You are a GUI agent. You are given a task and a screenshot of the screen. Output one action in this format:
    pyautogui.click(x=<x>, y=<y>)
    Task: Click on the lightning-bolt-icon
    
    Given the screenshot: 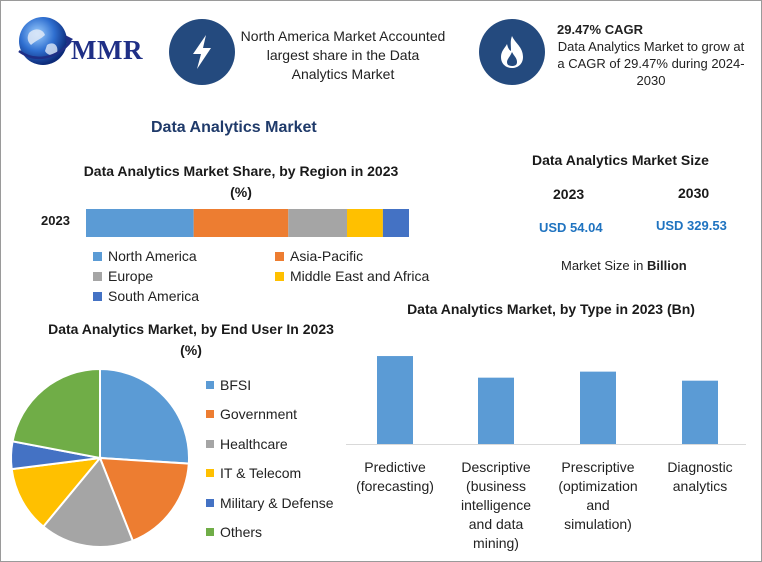 What is the action you would take?
    pyautogui.click(x=202, y=52)
    